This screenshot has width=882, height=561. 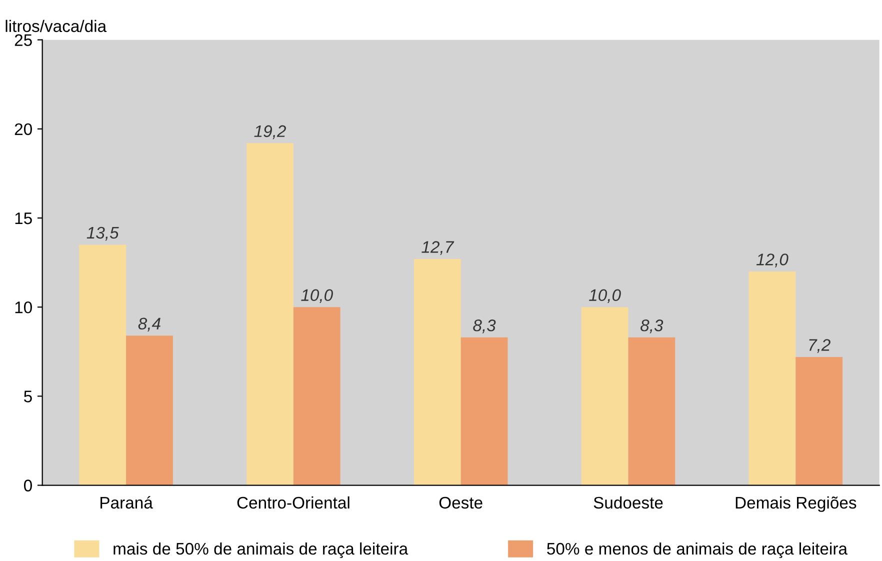 I want to click on x-tick-label: Paraná, so click(x=126, y=502).